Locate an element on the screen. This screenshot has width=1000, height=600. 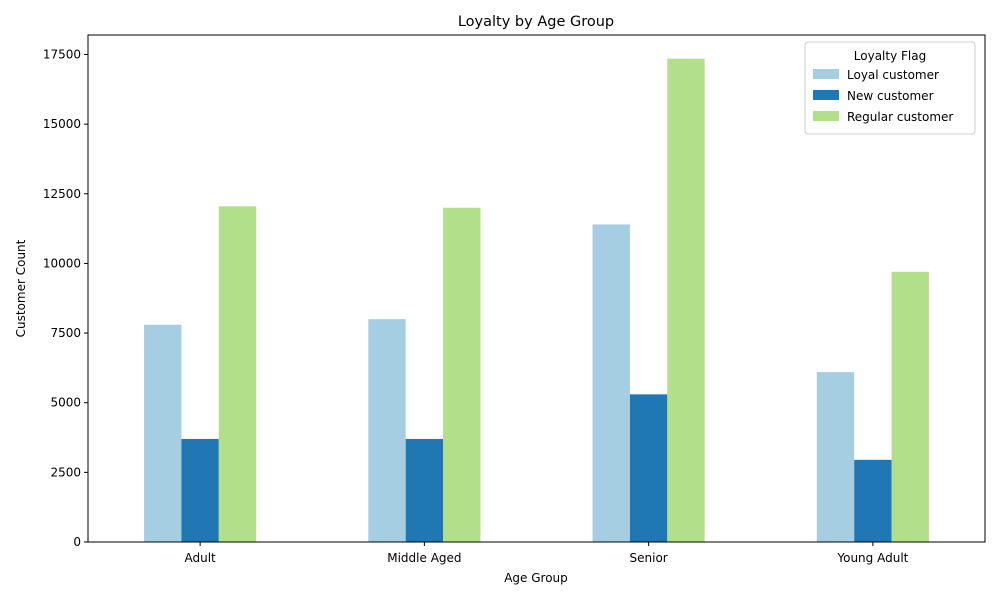
legend-label: Loyal customer is located at coordinates (893, 75).